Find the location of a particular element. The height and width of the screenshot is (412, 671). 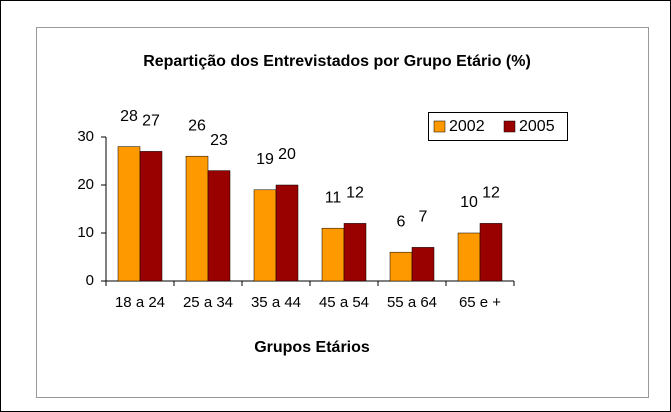

x-tick-label: 25 a 34 is located at coordinates (208, 302).